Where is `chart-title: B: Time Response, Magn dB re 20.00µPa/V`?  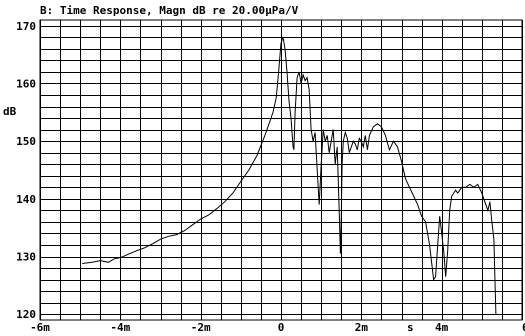 chart-title: B: Time Response, Magn dB re 20.00µPa/V is located at coordinates (169, 10).